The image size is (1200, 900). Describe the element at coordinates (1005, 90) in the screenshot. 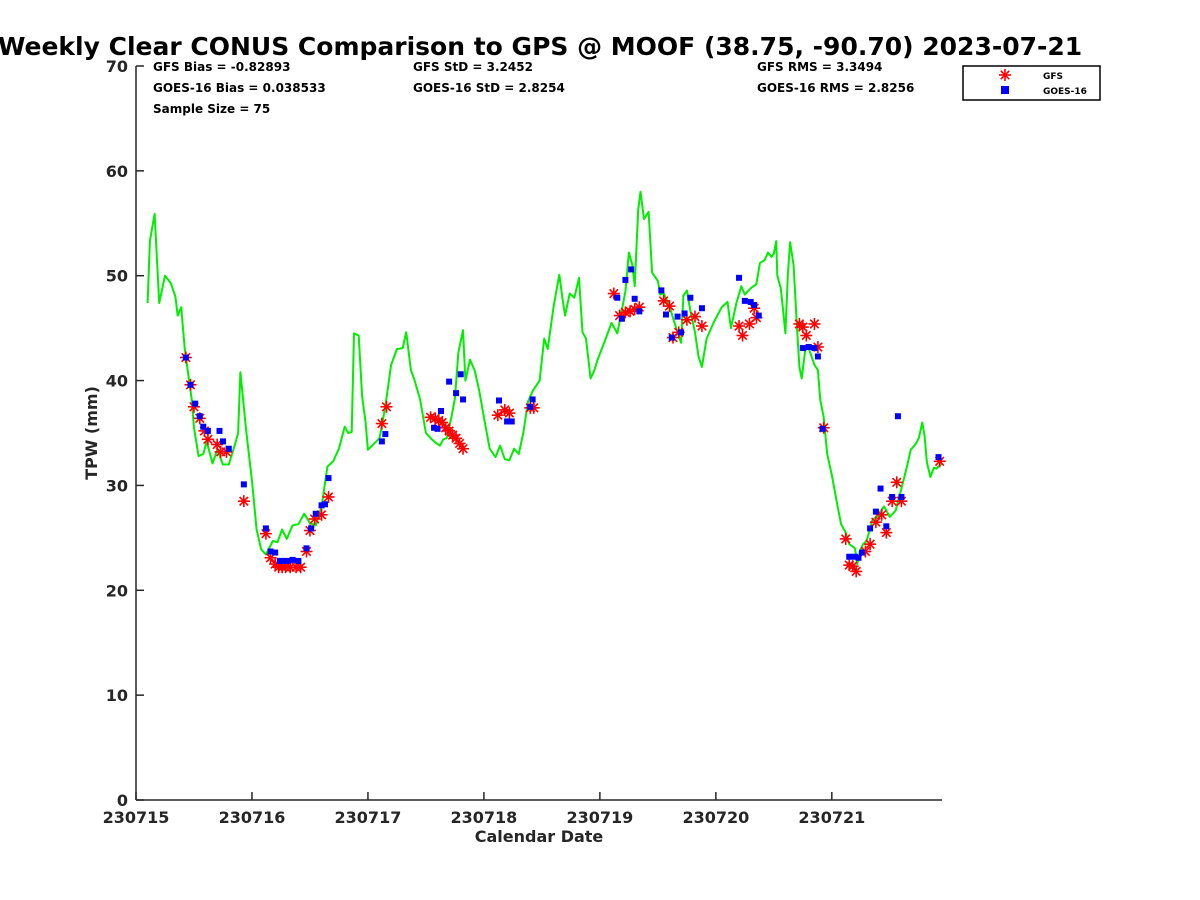

I see `legend-goes-marker` at that location.